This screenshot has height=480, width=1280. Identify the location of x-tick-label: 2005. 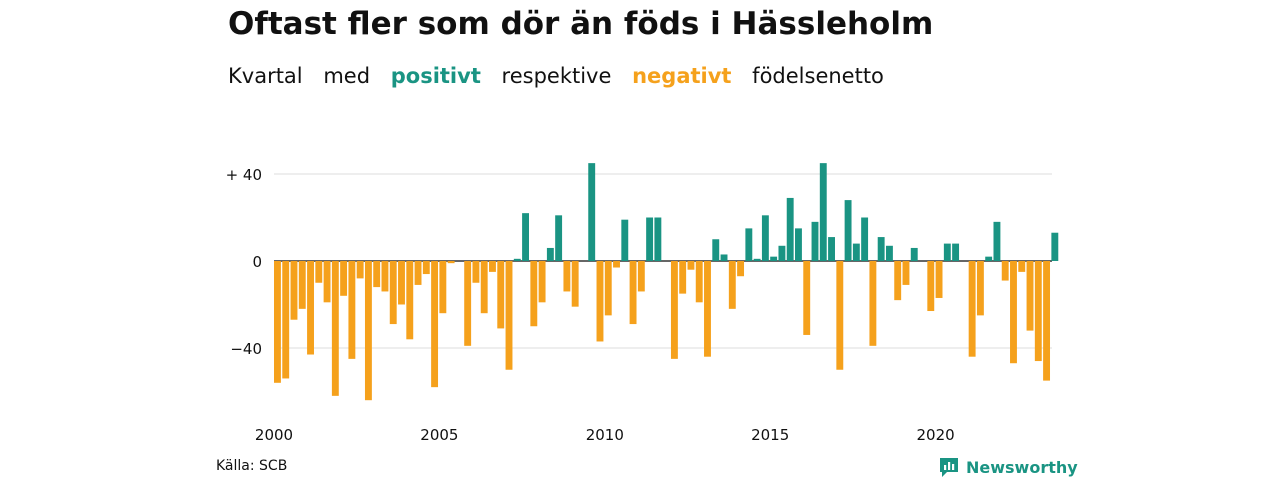
(439, 435).